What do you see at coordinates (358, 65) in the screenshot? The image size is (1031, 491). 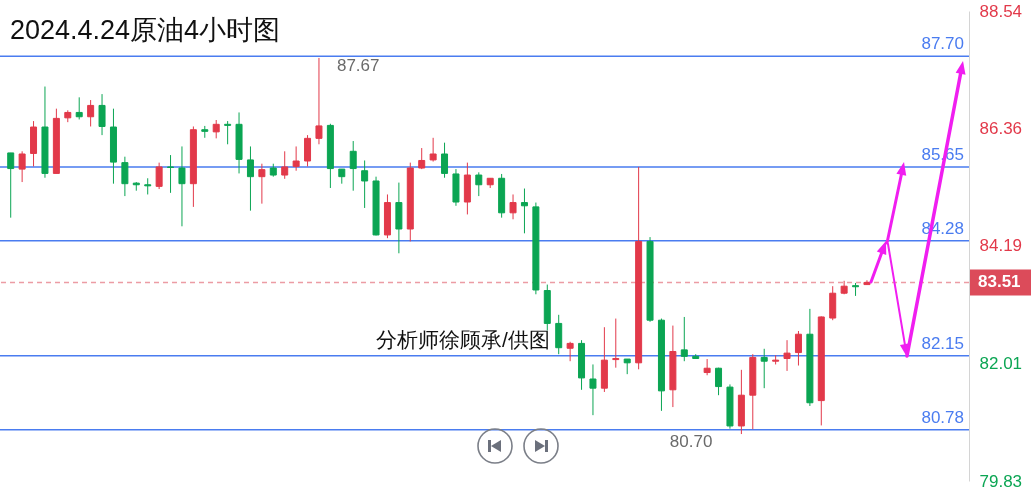 I see `annotation: 87.67` at bounding box center [358, 65].